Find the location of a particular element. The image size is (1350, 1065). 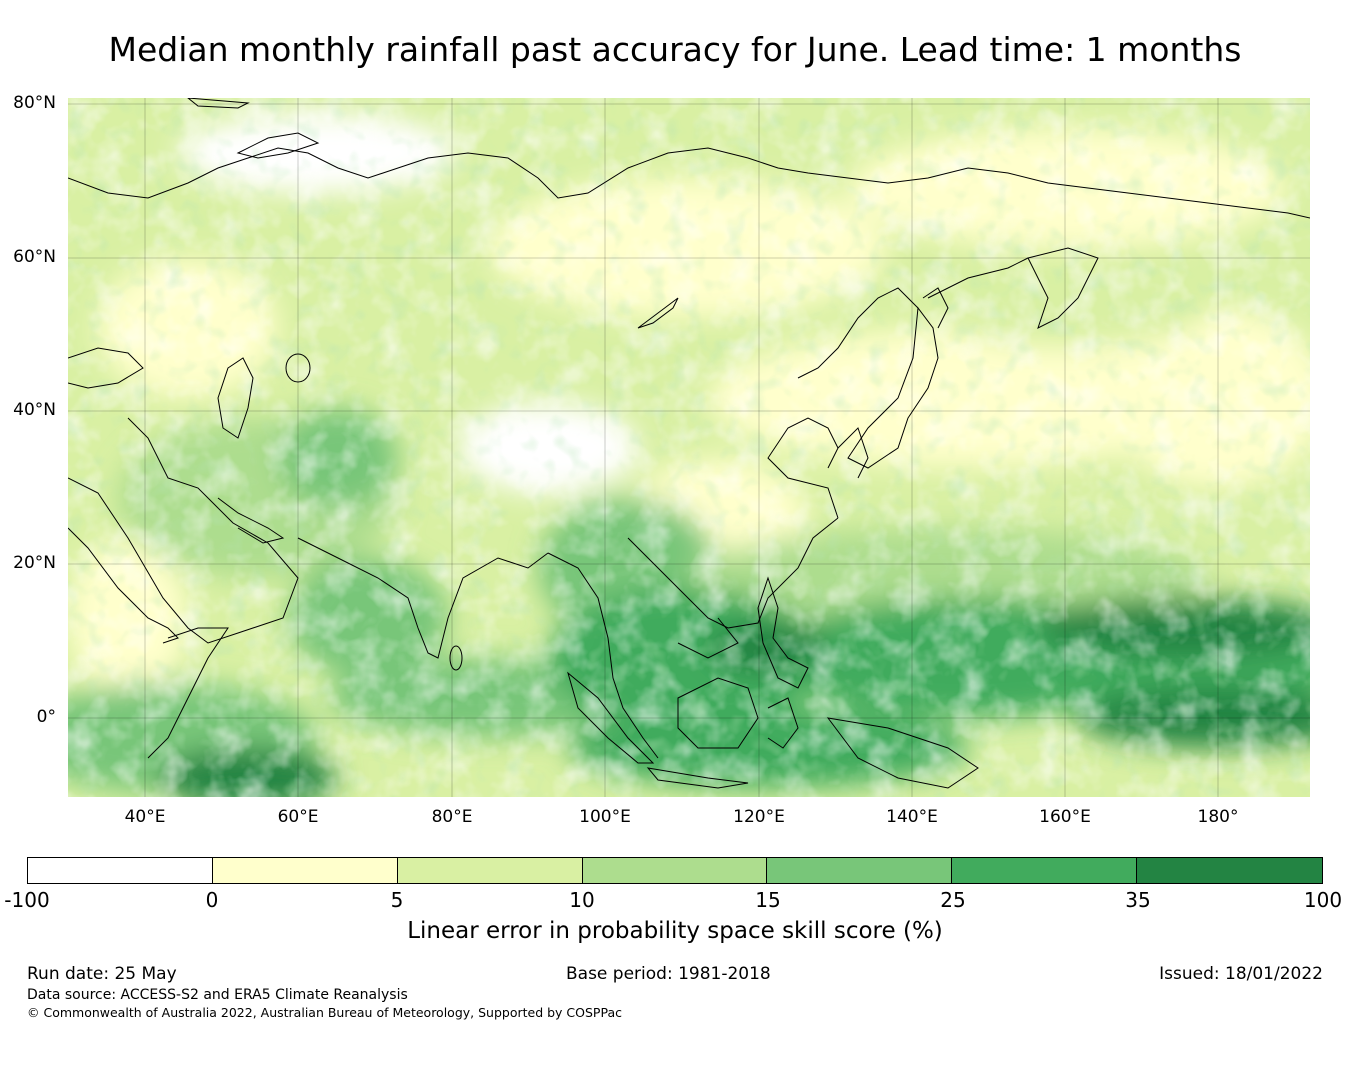

lon-label-100e: 100°E is located at coordinates (605, 817).